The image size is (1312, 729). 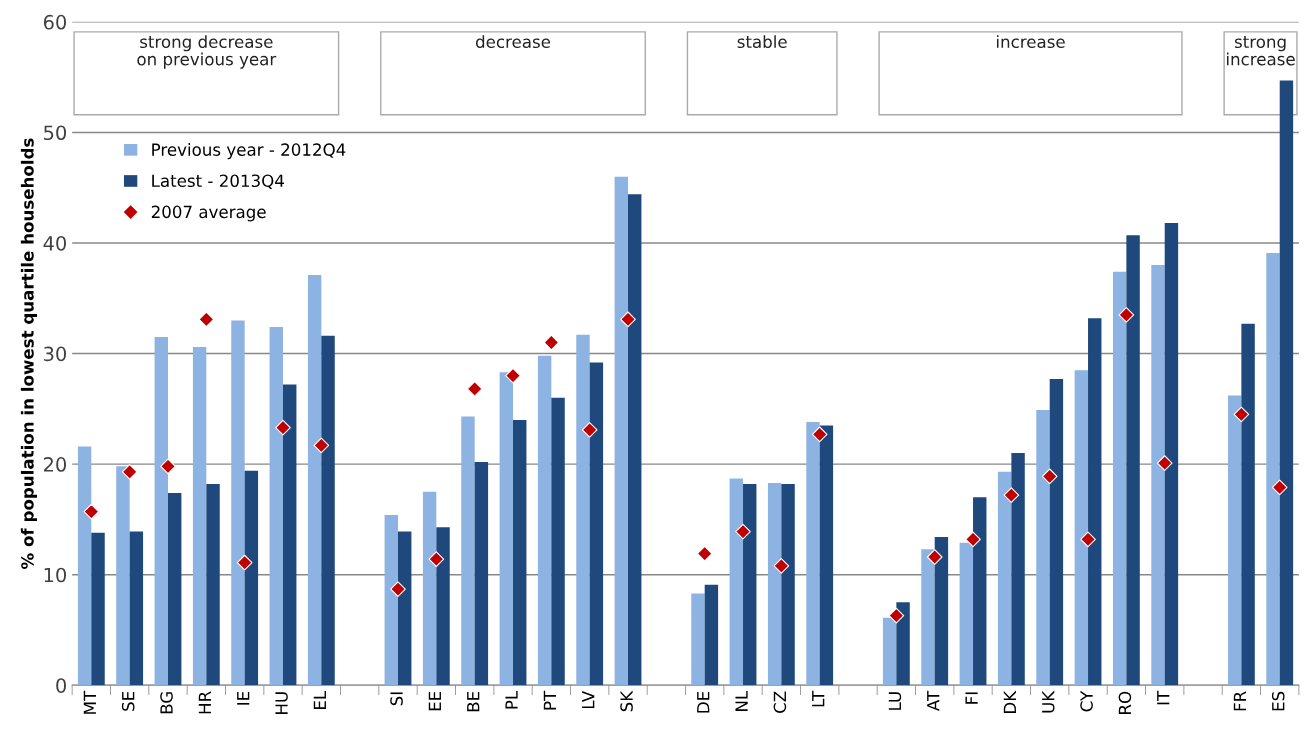 What do you see at coordinates (55, 22) in the screenshot?
I see `y-tick-label: 60` at bounding box center [55, 22].